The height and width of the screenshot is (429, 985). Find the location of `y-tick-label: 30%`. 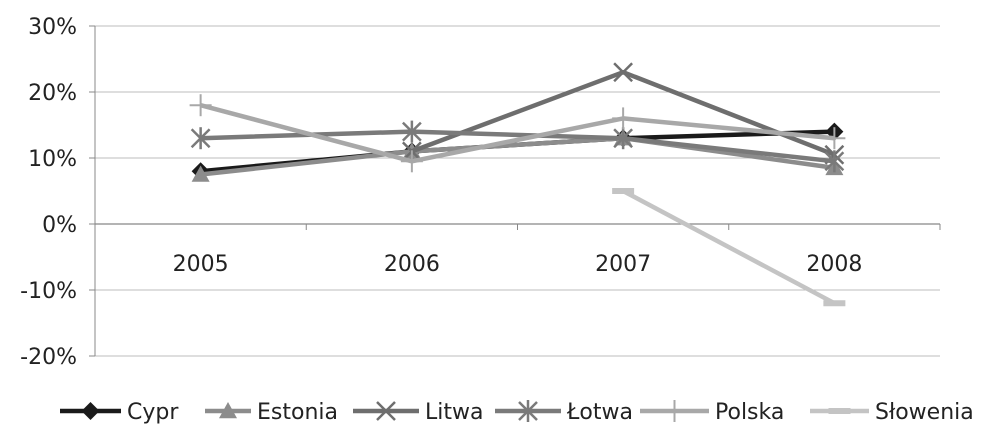

y-tick-label: 30% is located at coordinates (52, 27).